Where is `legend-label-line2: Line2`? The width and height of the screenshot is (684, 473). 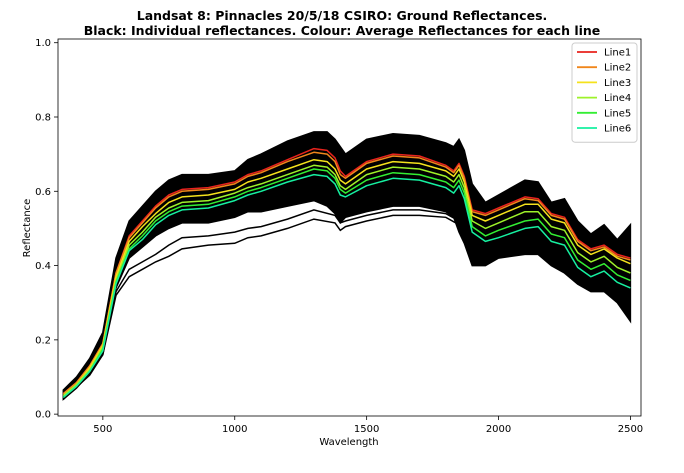
legend-label-line2: Line2 is located at coordinates (617, 68).